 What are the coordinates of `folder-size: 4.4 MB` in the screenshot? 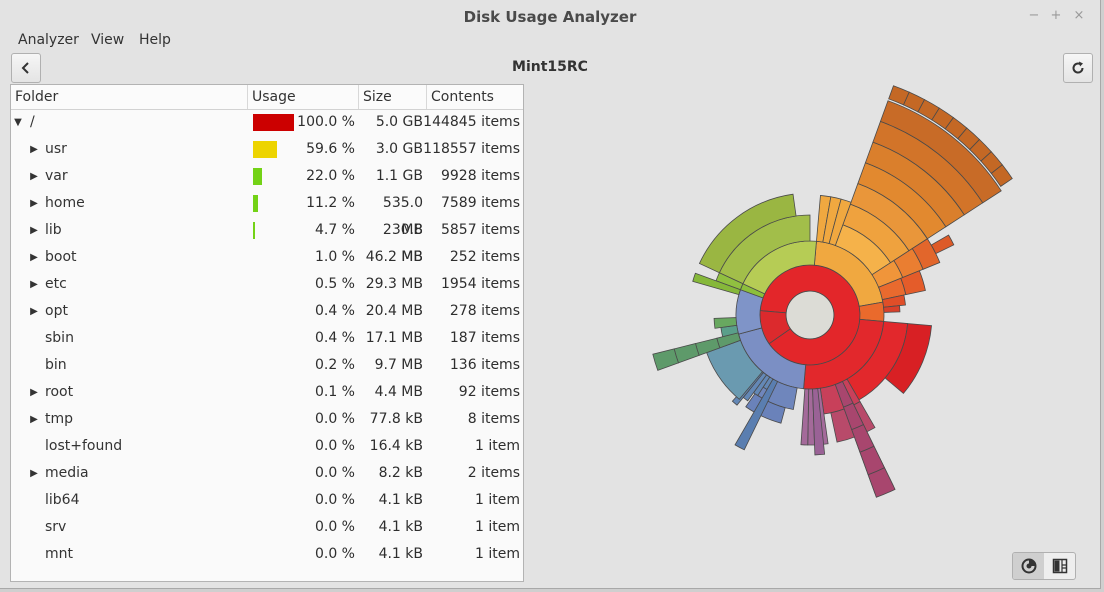 It's located at (398, 392).